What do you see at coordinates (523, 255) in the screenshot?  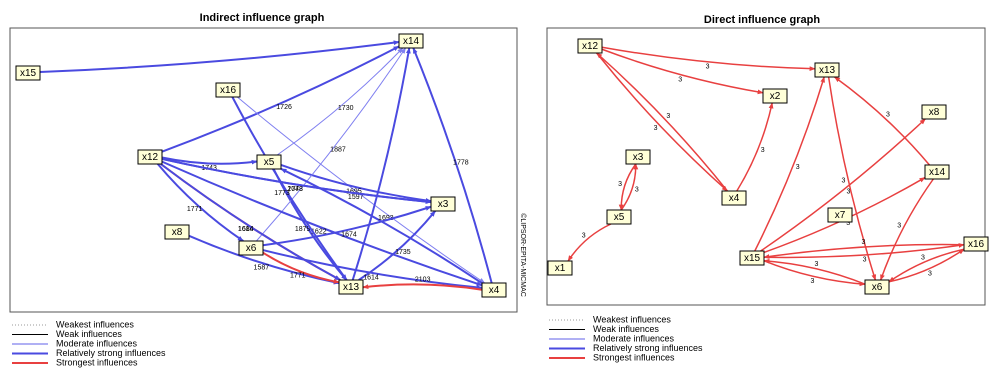 I see `watermark: ©LIPSOR-EPITA-MICMAC` at bounding box center [523, 255].